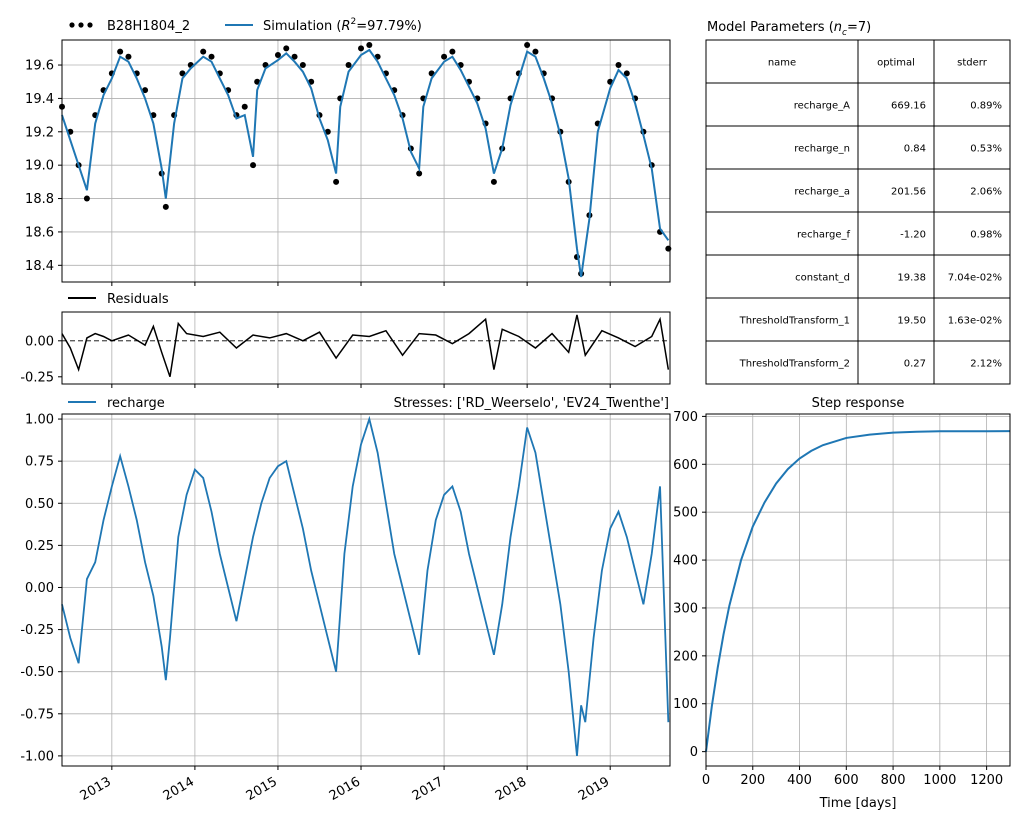  I want to click on y-tick-label: 18.6, so click(39, 232).